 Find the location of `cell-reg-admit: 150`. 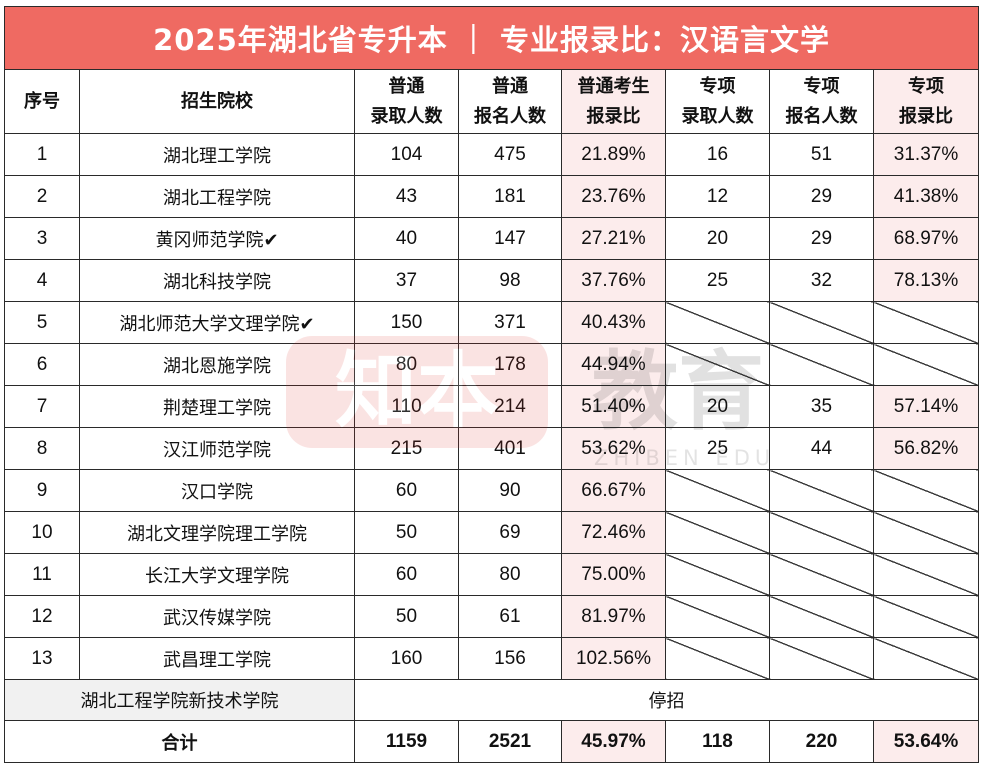

cell-reg-admit: 150 is located at coordinates (406, 322).